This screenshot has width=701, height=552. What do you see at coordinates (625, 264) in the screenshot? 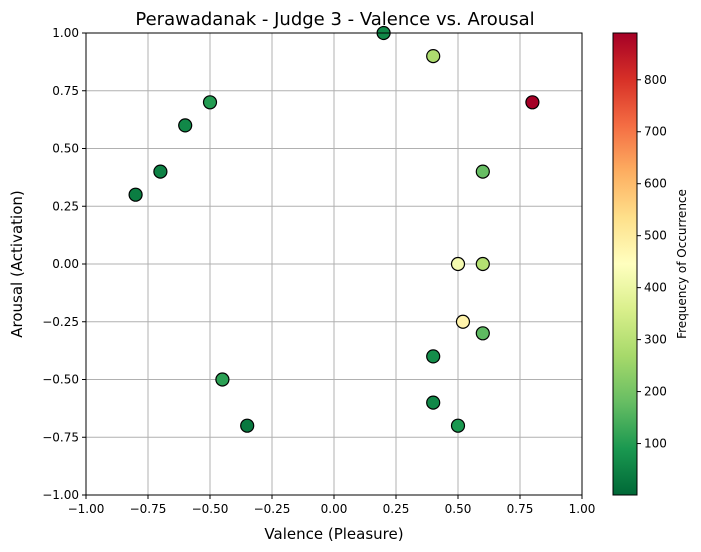
I see `colorbar-gradient` at bounding box center [625, 264].